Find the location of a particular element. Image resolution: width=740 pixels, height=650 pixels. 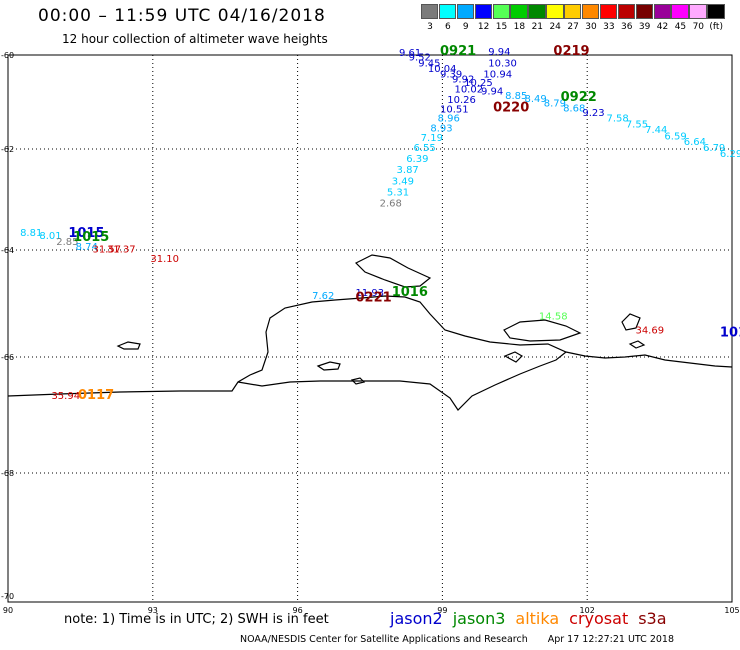

pass-time-label: 0220 is located at coordinates (511, 107).